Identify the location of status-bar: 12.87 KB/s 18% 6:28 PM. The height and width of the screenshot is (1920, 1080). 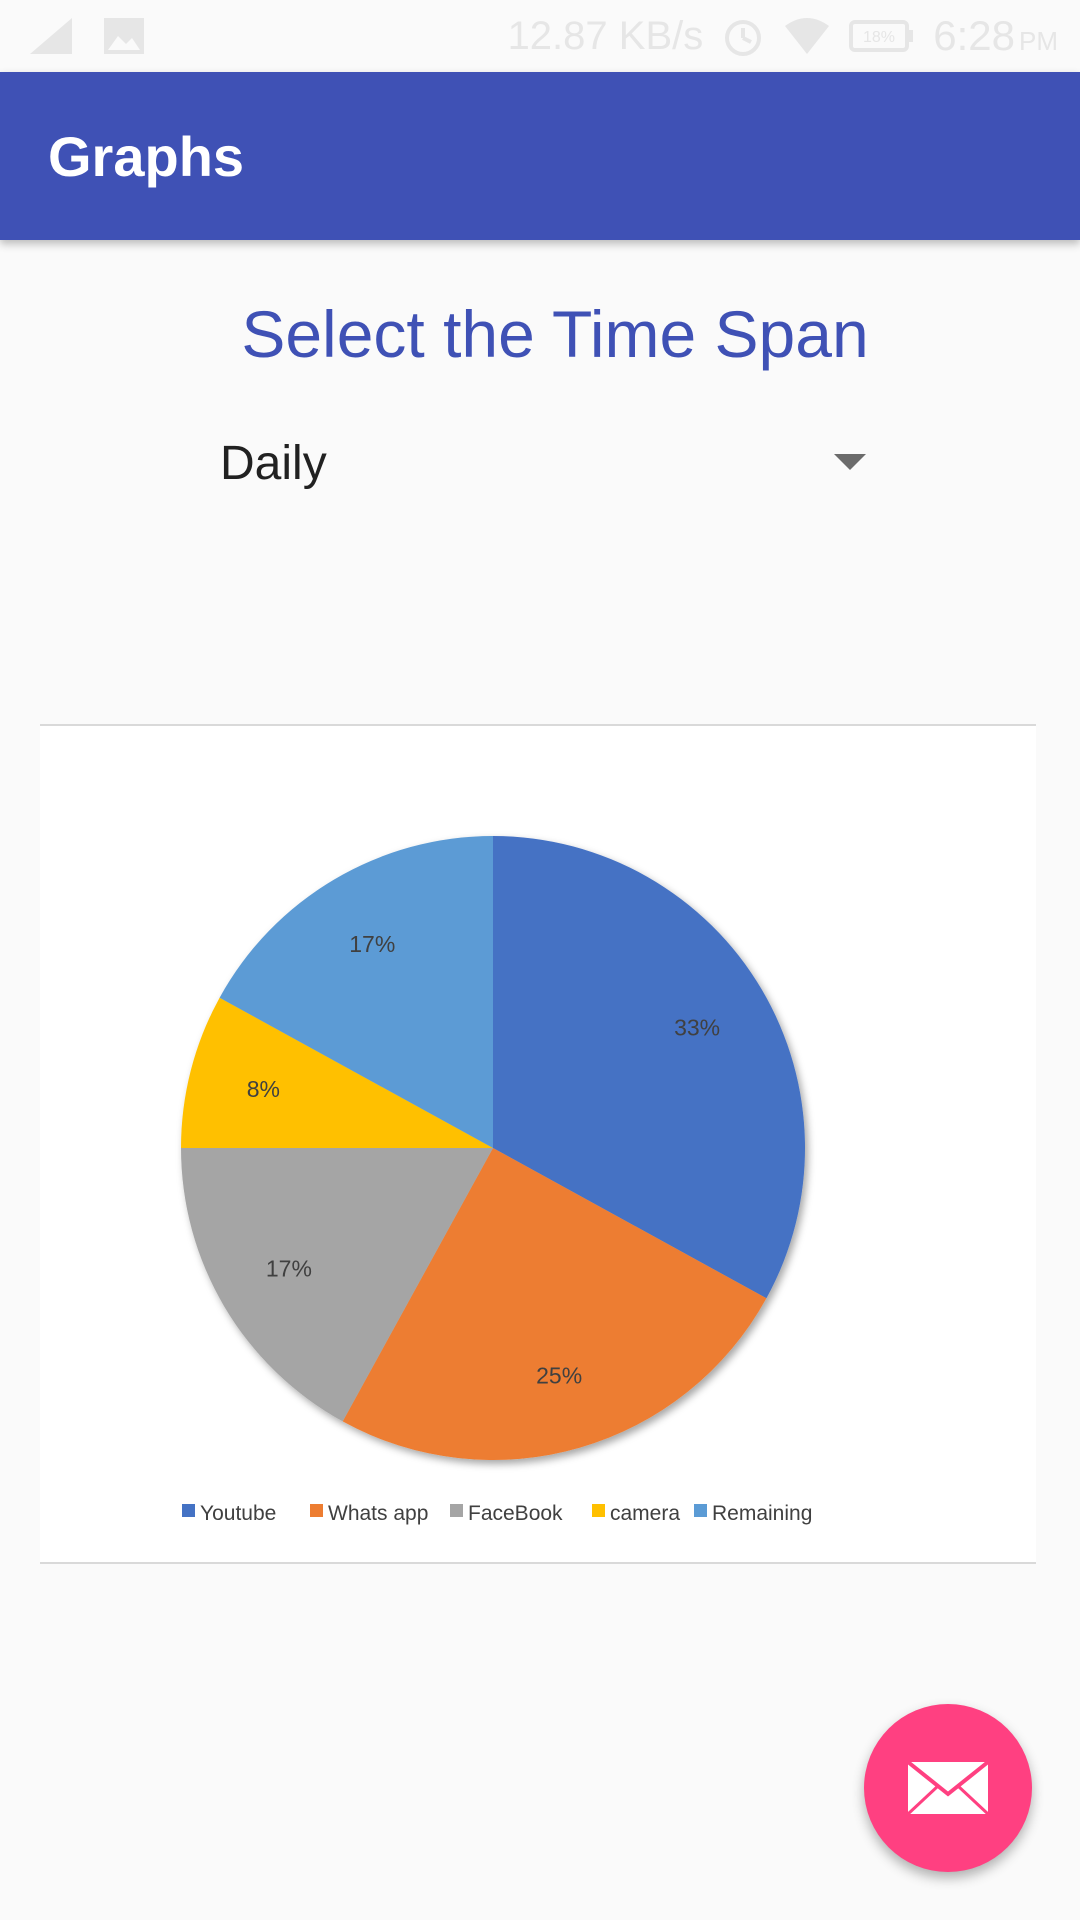
(540, 36).